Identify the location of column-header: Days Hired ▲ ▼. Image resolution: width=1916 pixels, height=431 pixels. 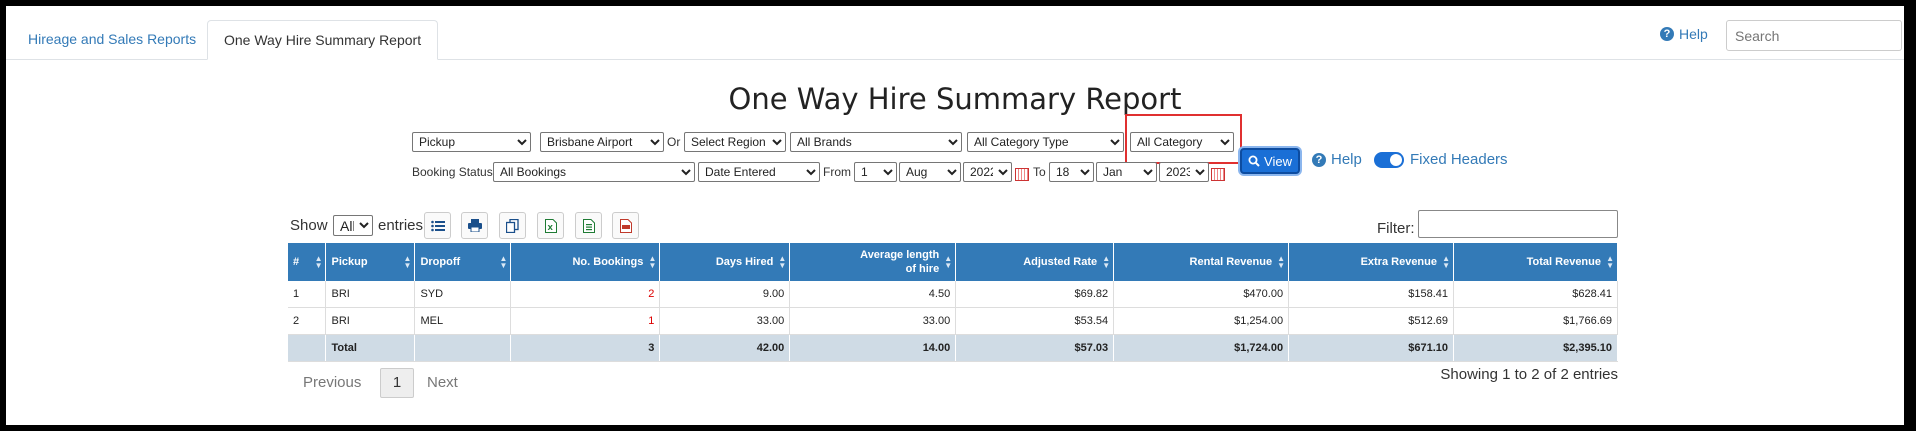
(725, 262).